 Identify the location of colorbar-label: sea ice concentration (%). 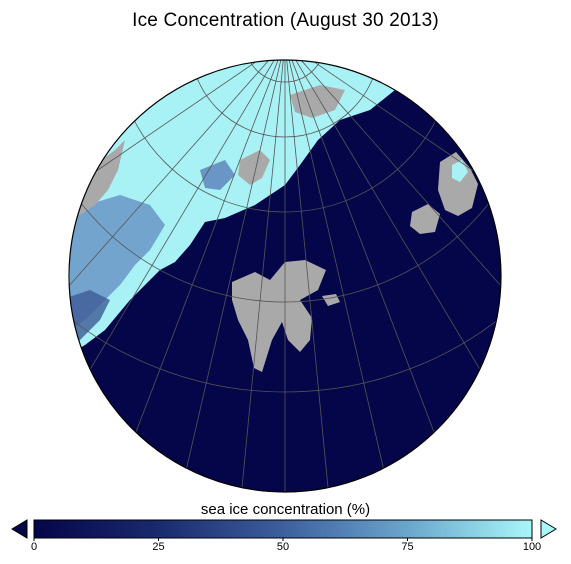
(285, 509).